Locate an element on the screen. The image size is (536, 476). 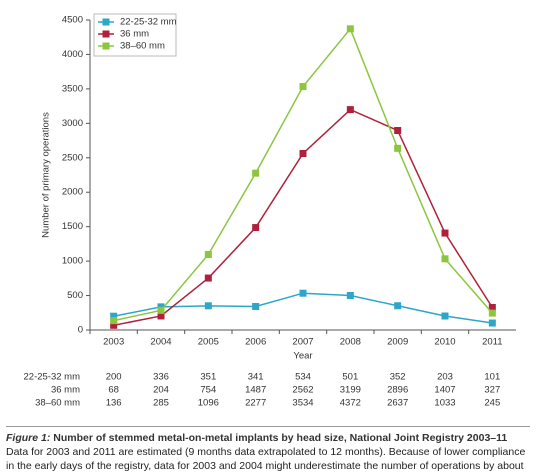
x-tick-label: 2010 is located at coordinates (444, 342).